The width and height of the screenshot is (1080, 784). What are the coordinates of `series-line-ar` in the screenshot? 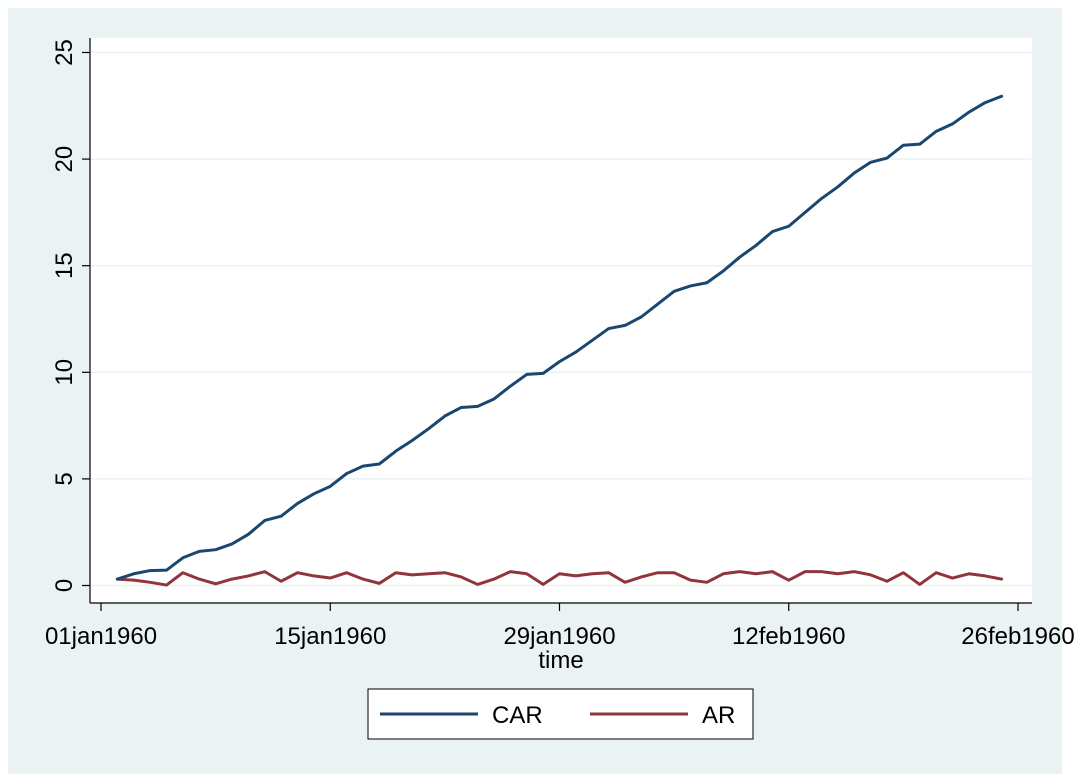 It's located at (559, 578).